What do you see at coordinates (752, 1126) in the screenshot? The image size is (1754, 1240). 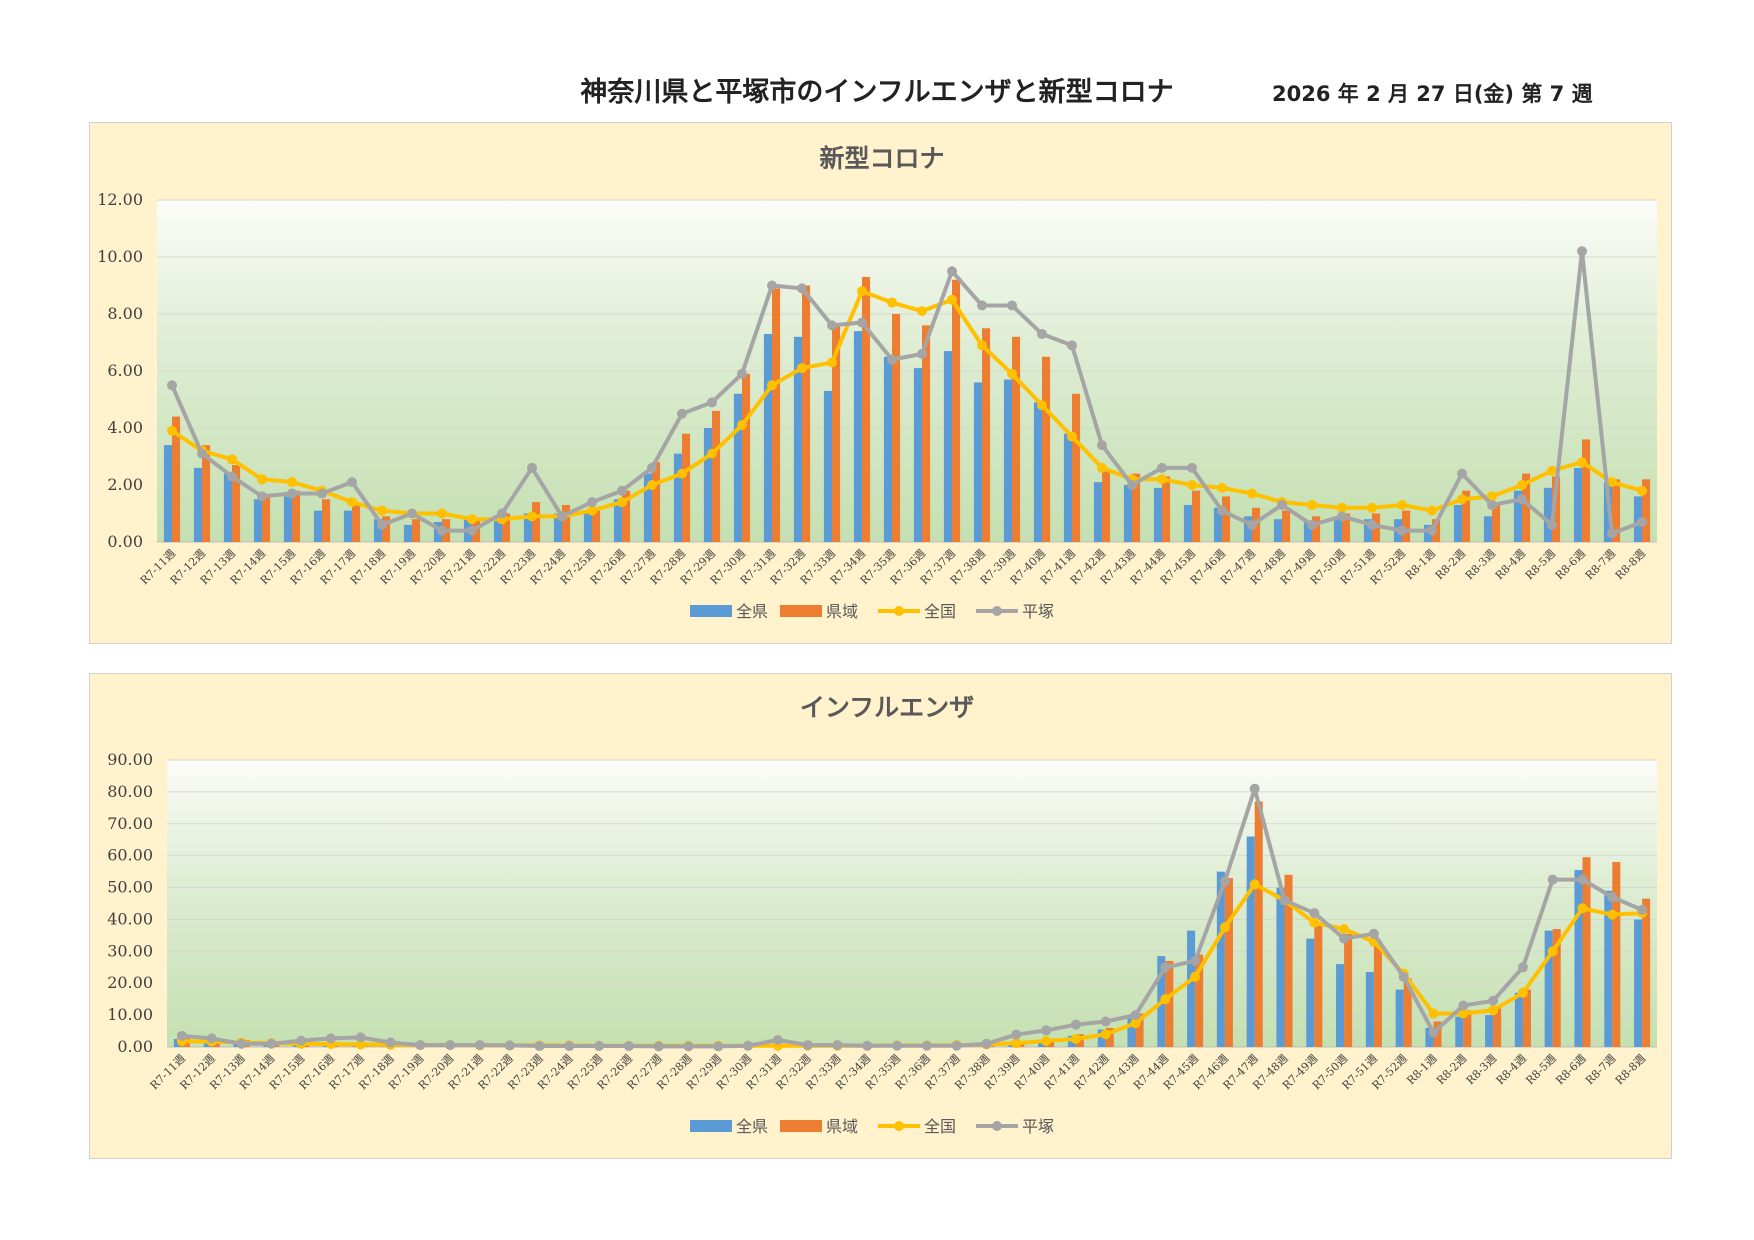 I see `legend-label: 全県` at bounding box center [752, 1126].